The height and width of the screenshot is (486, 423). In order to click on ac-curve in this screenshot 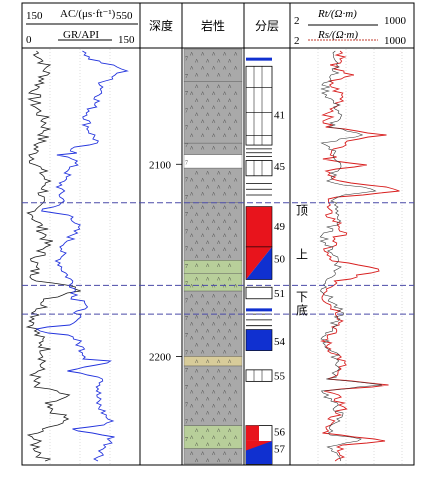, I will do `click(53, 256)`.